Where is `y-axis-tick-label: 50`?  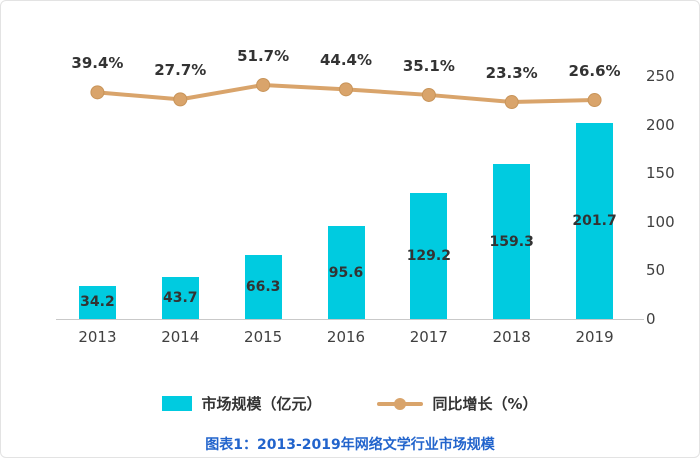
y-axis-tick-label: 50 is located at coordinates (656, 270).